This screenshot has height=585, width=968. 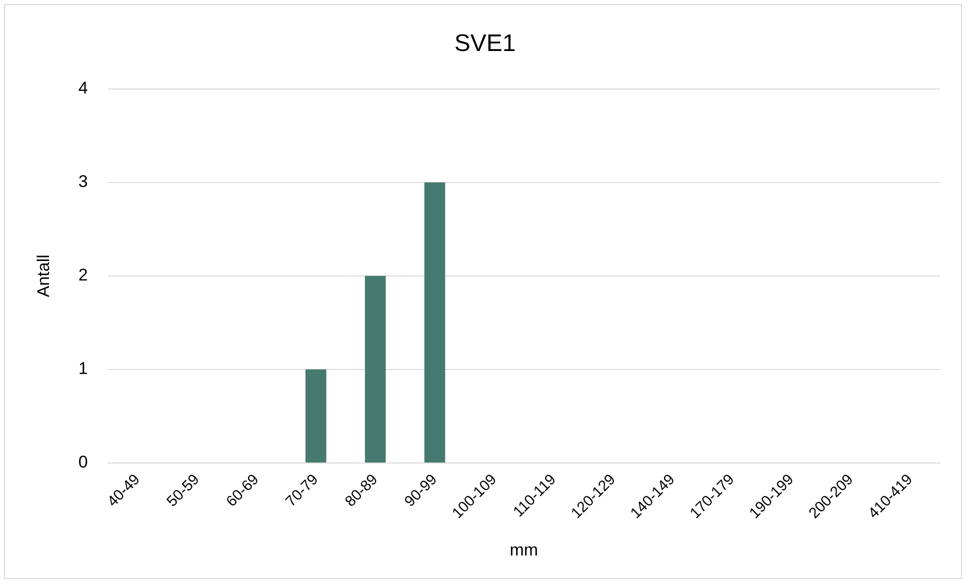 I want to click on y-tick-label: 3, so click(x=83, y=182).